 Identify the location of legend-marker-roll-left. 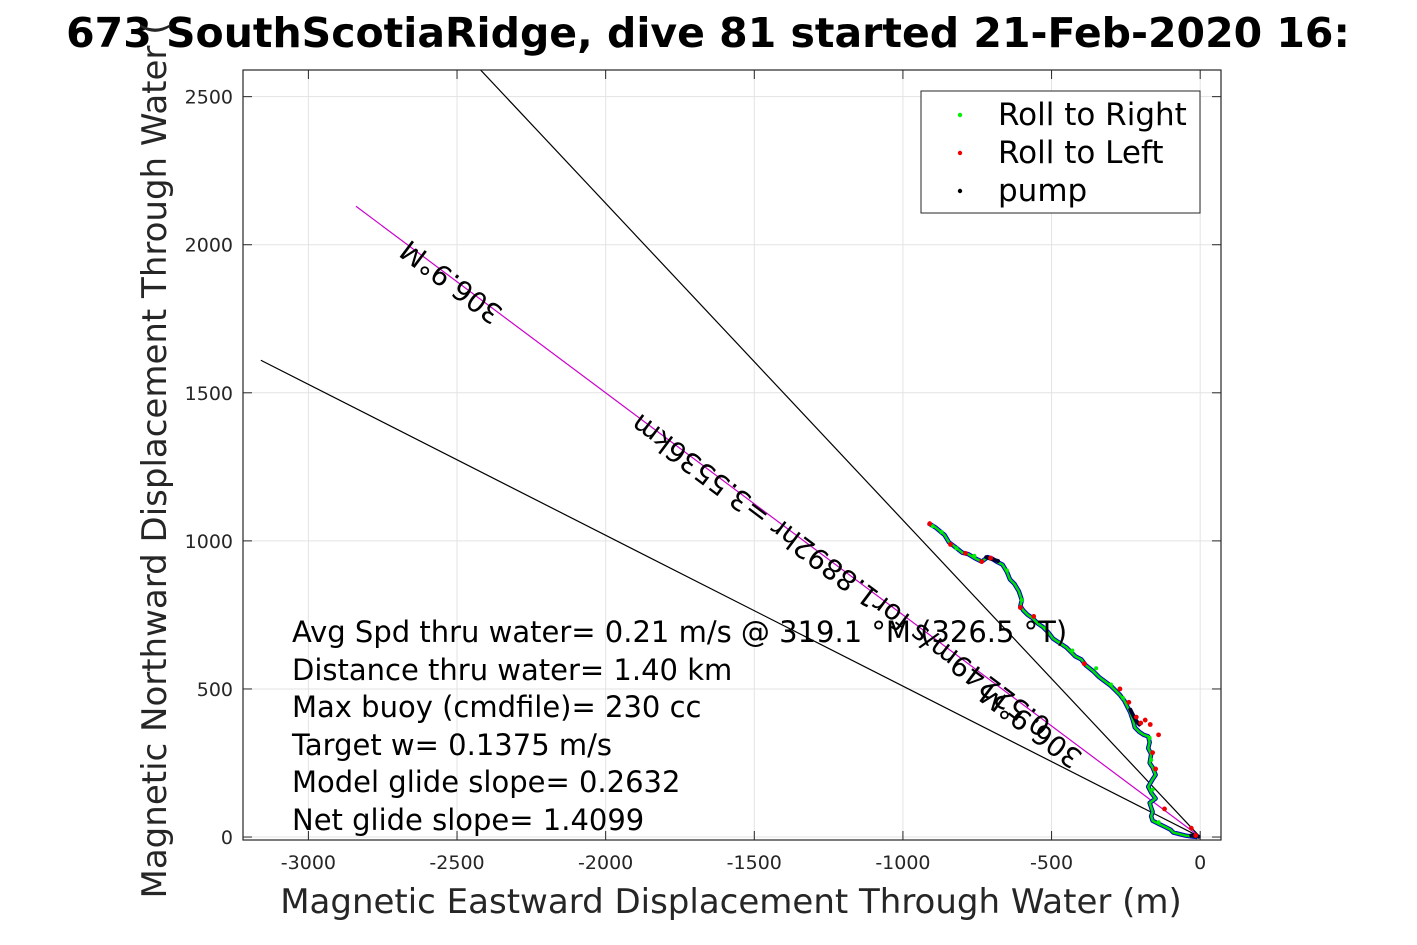
(960, 153).